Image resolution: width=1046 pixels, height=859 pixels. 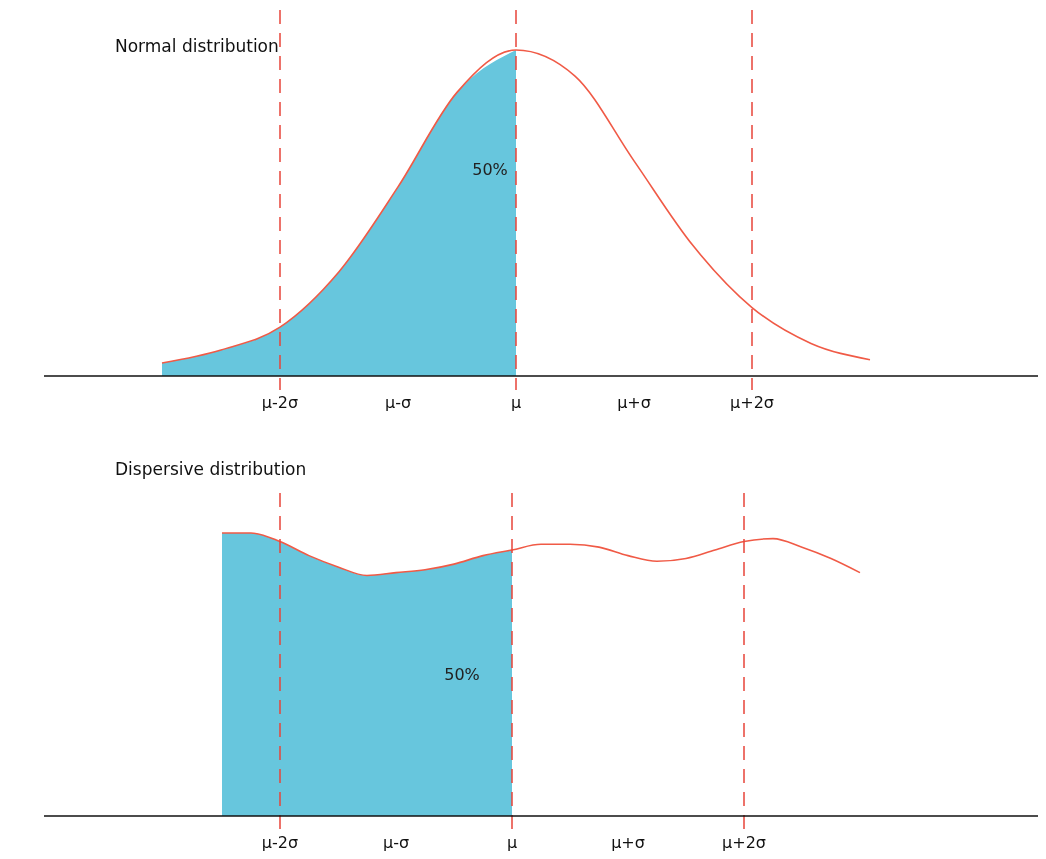 What do you see at coordinates (211, 469) in the screenshot?
I see `chart-title: Dispersive distribution` at bounding box center [211, 469].